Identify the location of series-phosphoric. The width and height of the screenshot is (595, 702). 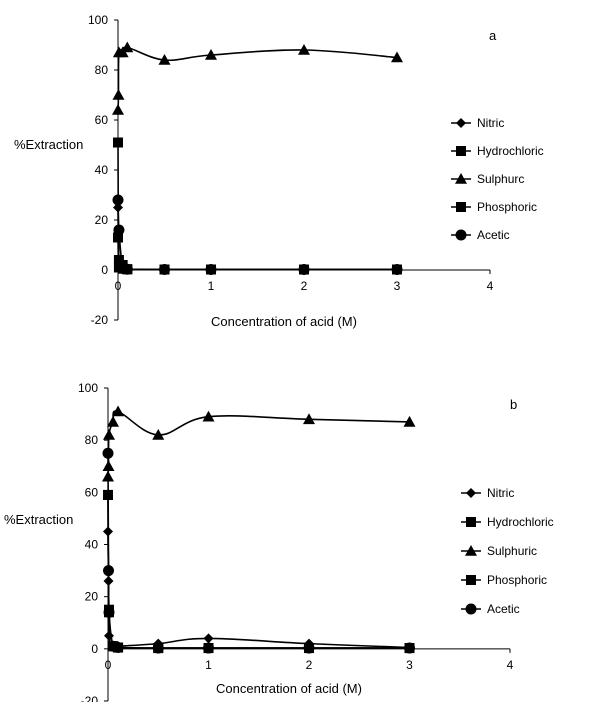
(259, 571).